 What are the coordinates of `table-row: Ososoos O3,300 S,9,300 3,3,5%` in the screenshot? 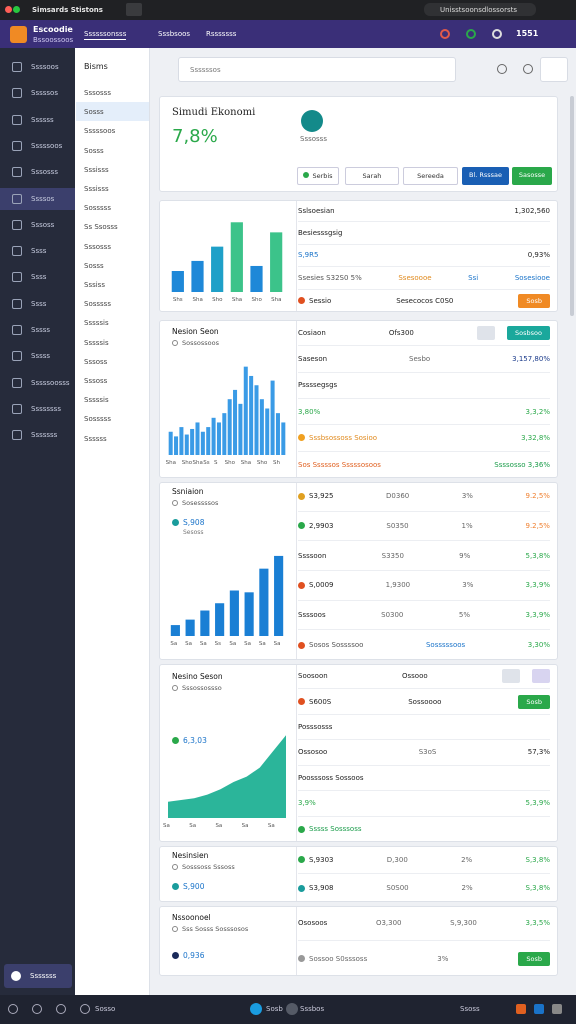 It's located at (424, 923).